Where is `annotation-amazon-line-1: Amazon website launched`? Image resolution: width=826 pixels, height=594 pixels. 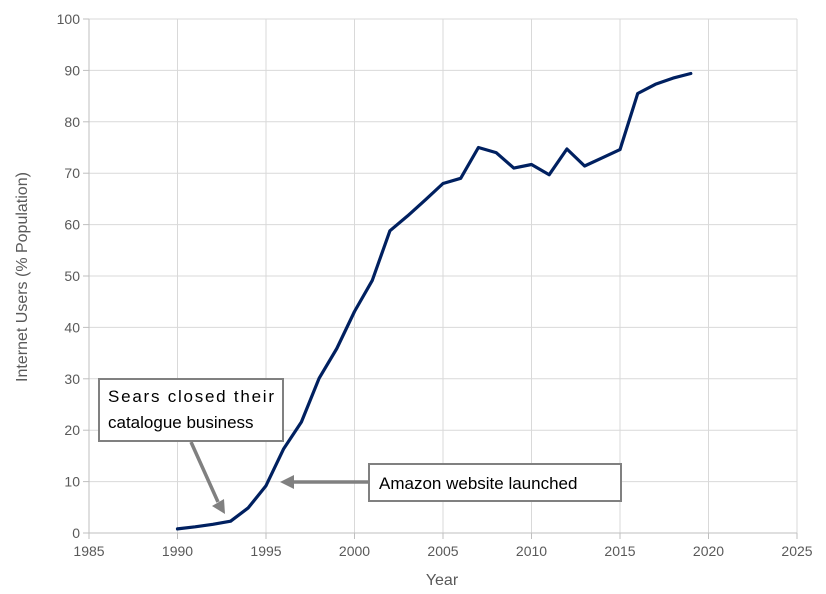 annotation-amazon-line-1: Amazon website launched is located at coordinates (478, 483).